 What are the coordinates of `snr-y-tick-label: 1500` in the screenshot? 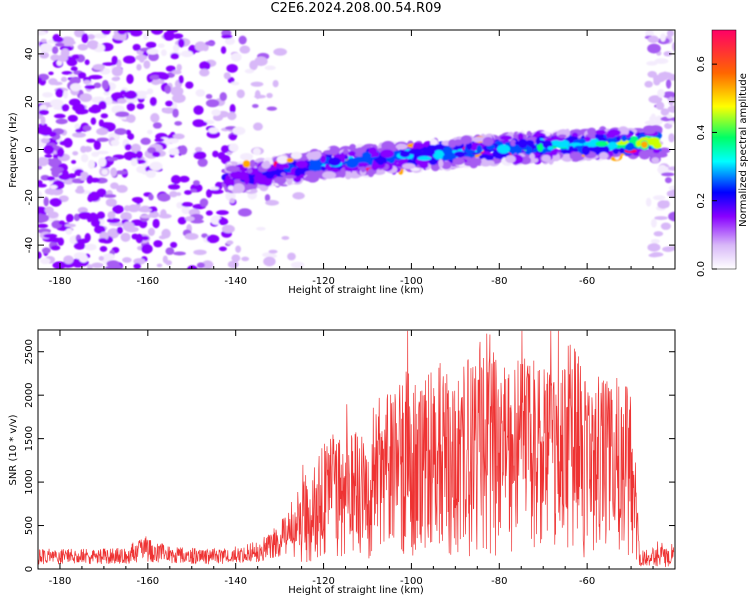 It's located at (29, 438).